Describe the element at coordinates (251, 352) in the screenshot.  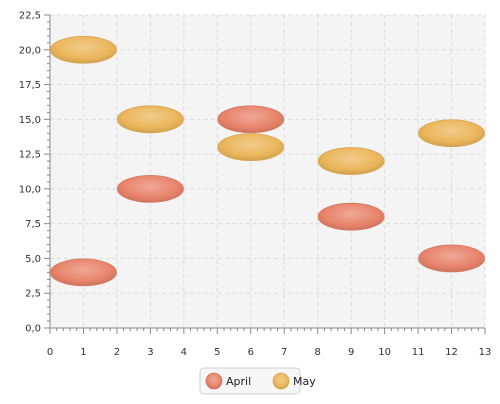
I see `x-tick-label: 6` at that location.